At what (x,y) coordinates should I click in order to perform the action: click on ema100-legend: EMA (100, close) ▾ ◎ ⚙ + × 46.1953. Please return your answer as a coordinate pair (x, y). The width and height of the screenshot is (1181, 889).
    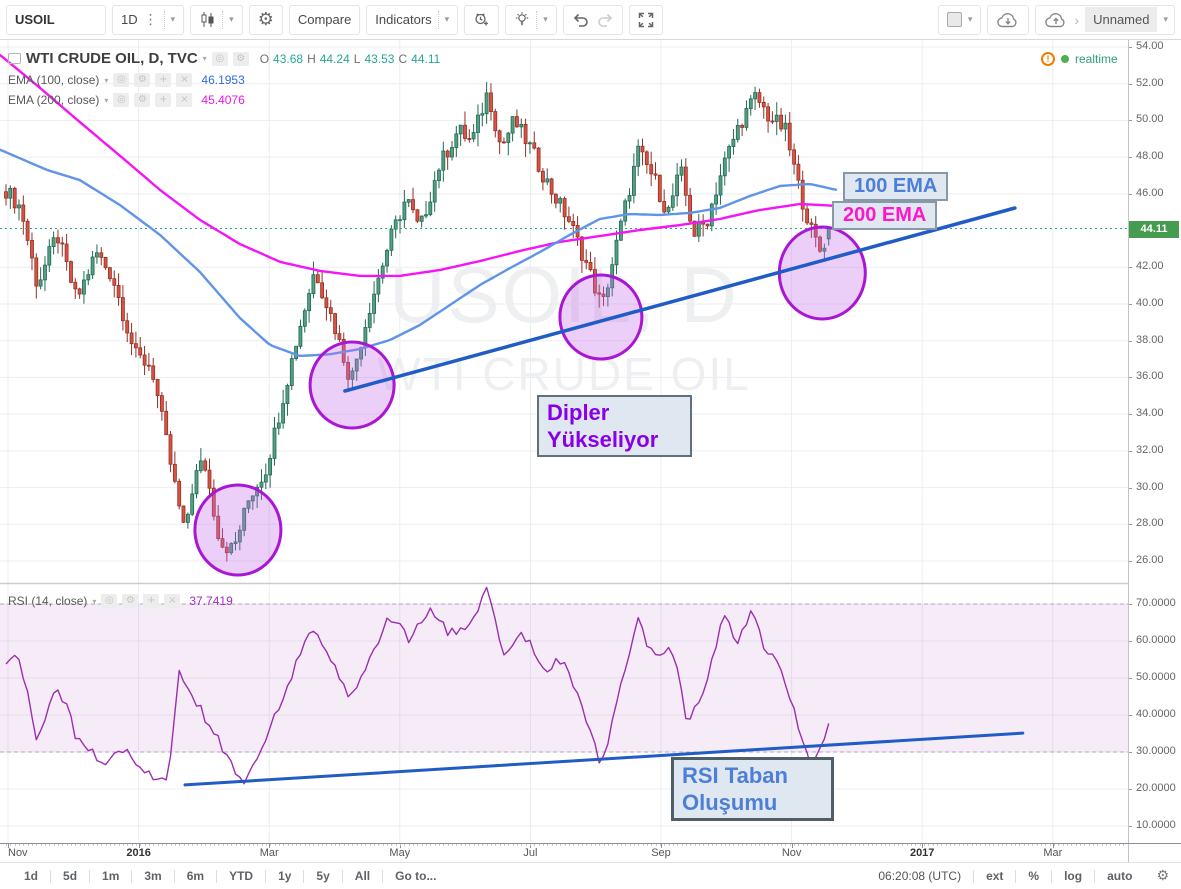
    Looking at the image, I should click on (126, 80).